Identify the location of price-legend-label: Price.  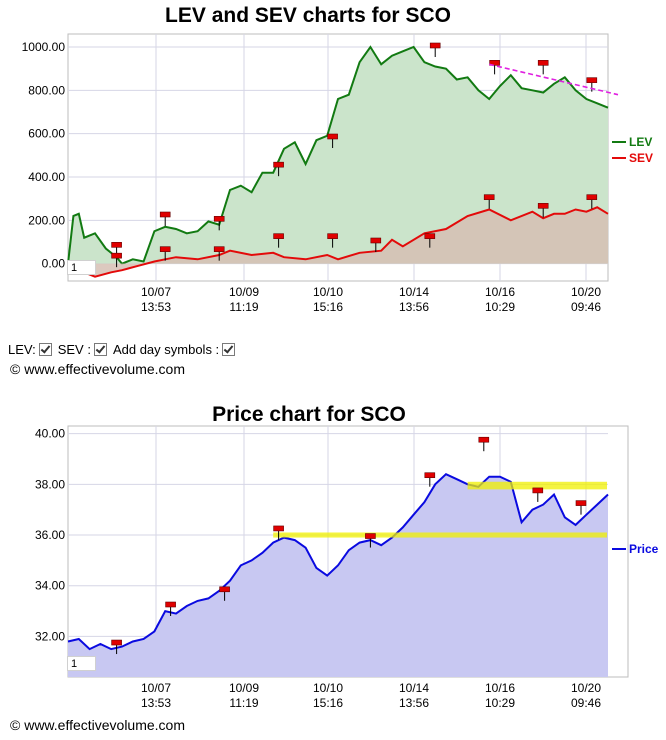
(644, 549).